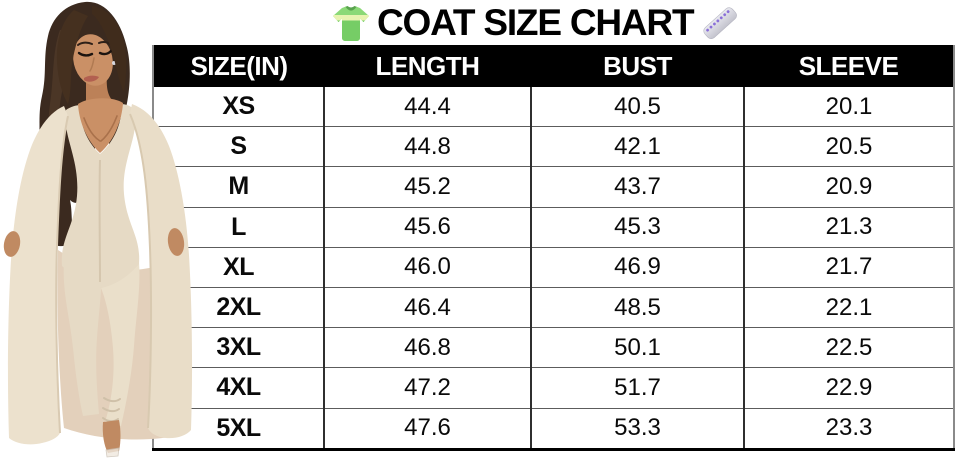 The height and width of the screenshot is (458, 958). I want to click on bust-cell: 51.7, so click(637, 388).